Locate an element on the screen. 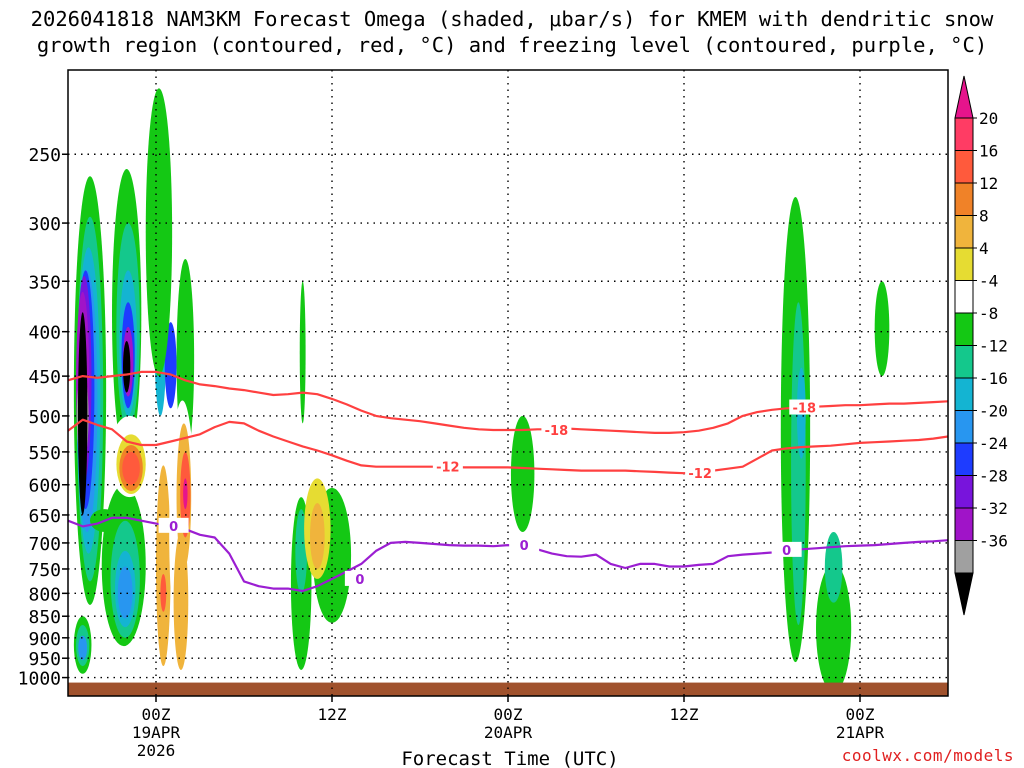 The width and height of the screenshot is (1024, 768). y-tick-label-350: 350 is located at coordinates (44, 282).